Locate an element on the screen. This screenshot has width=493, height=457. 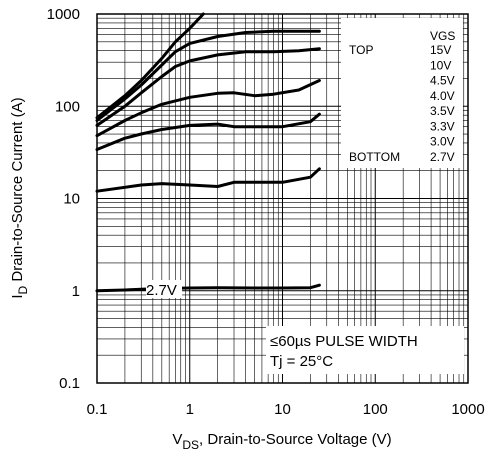
y-axis-title: ID Drain-to-Source Current (A) is located at coordinates (19, 197).